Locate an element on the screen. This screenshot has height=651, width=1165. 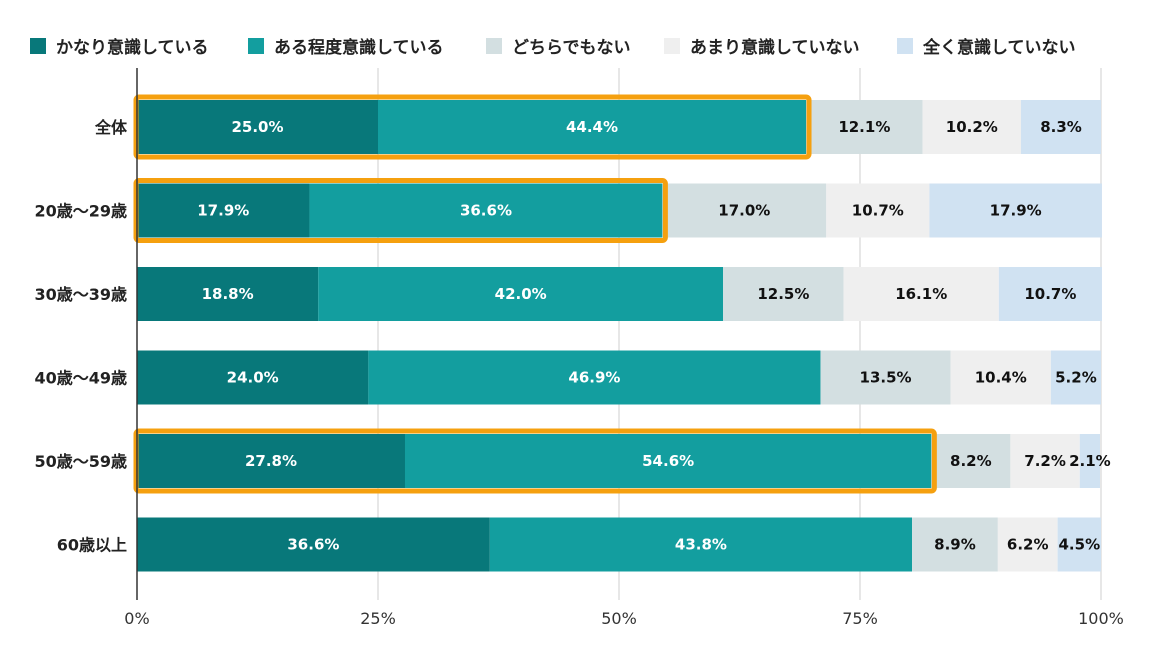
data-label: 8.9% is located at coordinates (955, 545).